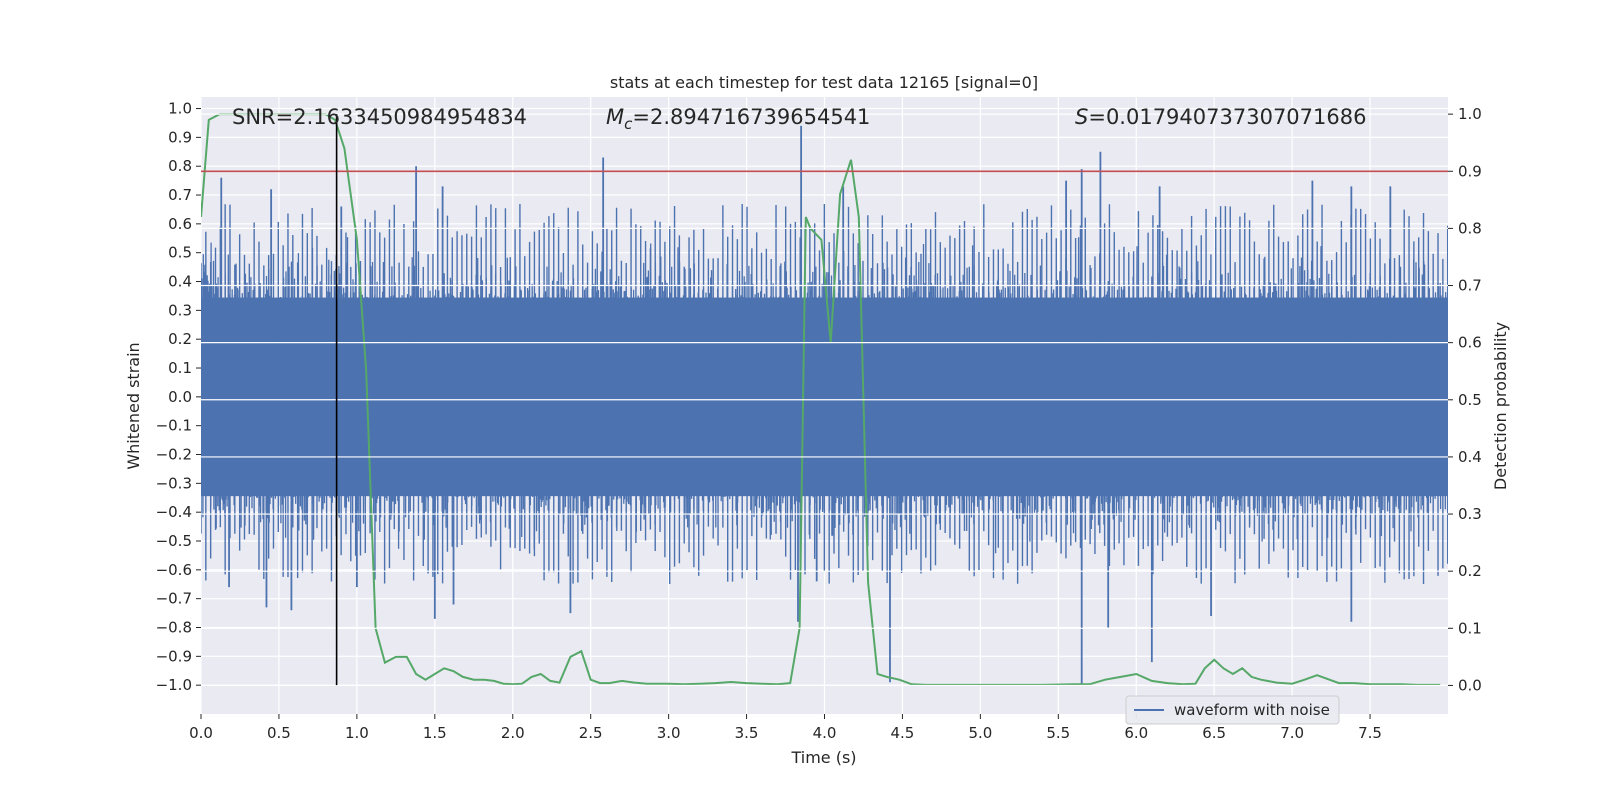  I want to click on y2-axis-ticks: 1.0 0.9 0.8 0.7 0.6 0.5 0.4 0.3 0.2 0.1 0.0, so click(1465, 399).